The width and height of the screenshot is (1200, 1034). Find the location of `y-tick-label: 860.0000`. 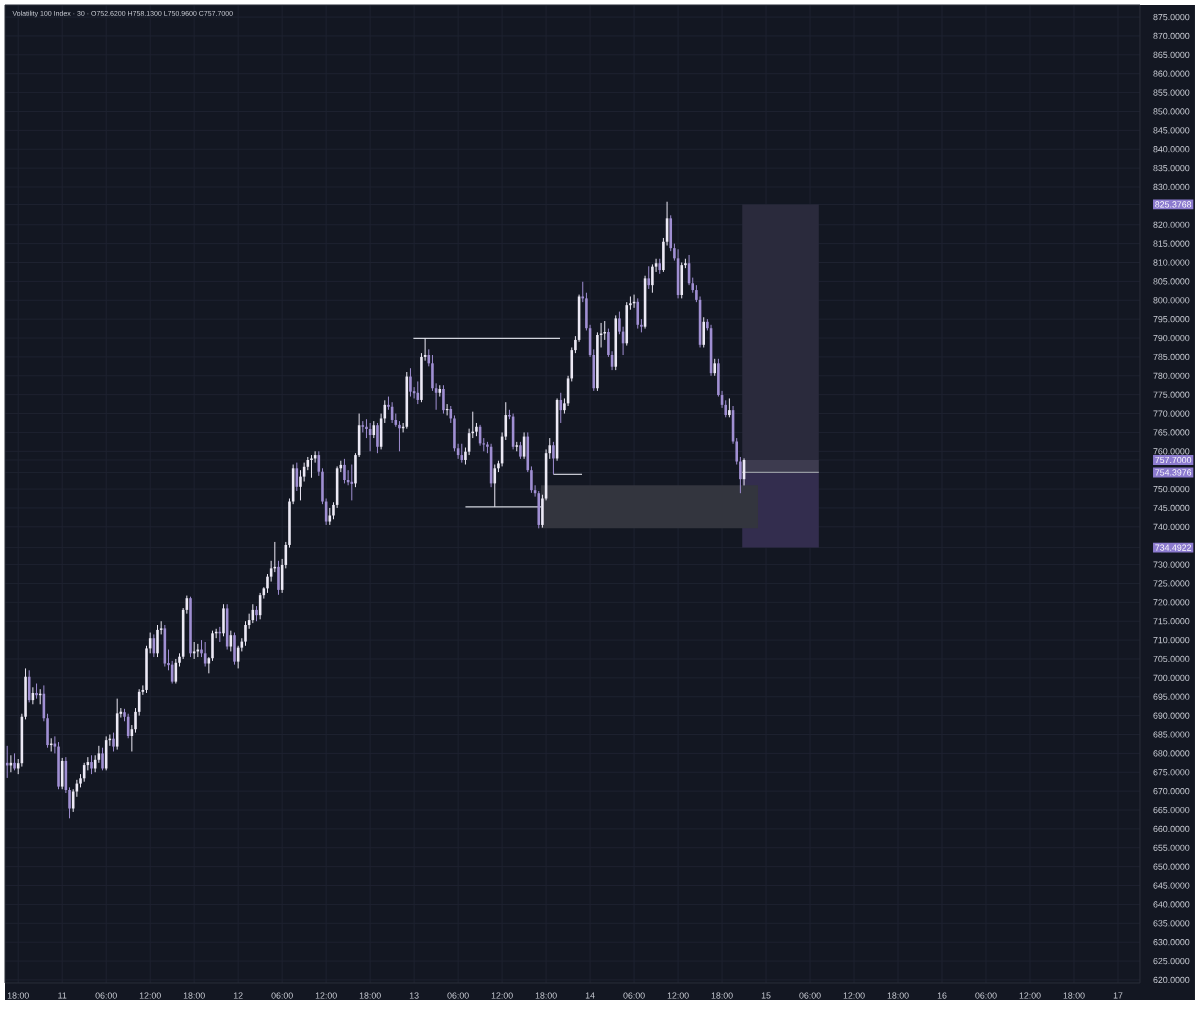

y-tick-label: 860.0000 is located at coordinates (1171, 73).